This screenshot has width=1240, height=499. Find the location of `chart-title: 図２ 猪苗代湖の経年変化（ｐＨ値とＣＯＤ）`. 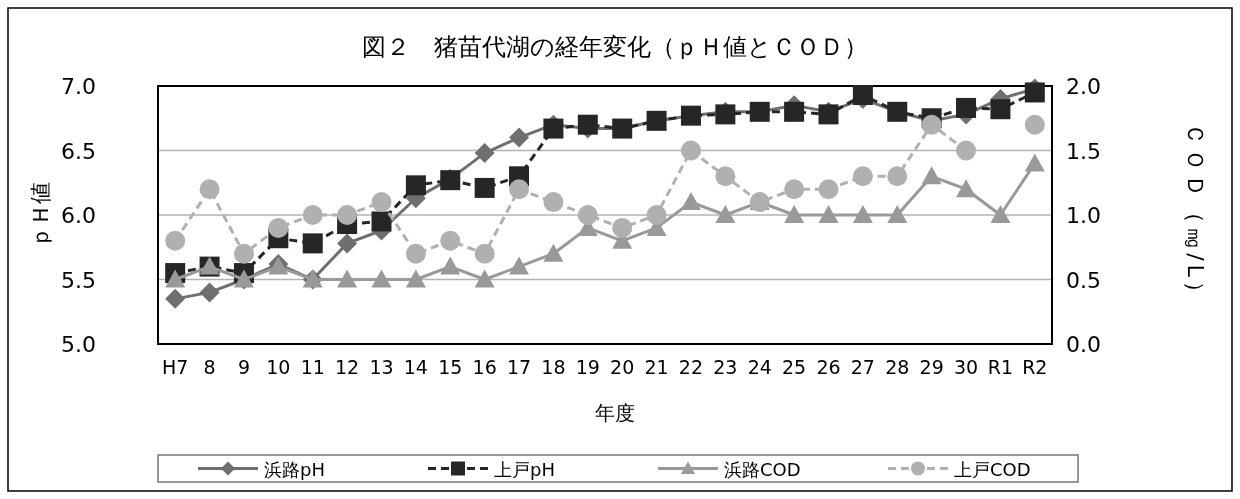

chart-title: 図２ 猪苗代湖の経年変化（ｐＨ値とＣＯＤ） is located at coordinates (615, 47).